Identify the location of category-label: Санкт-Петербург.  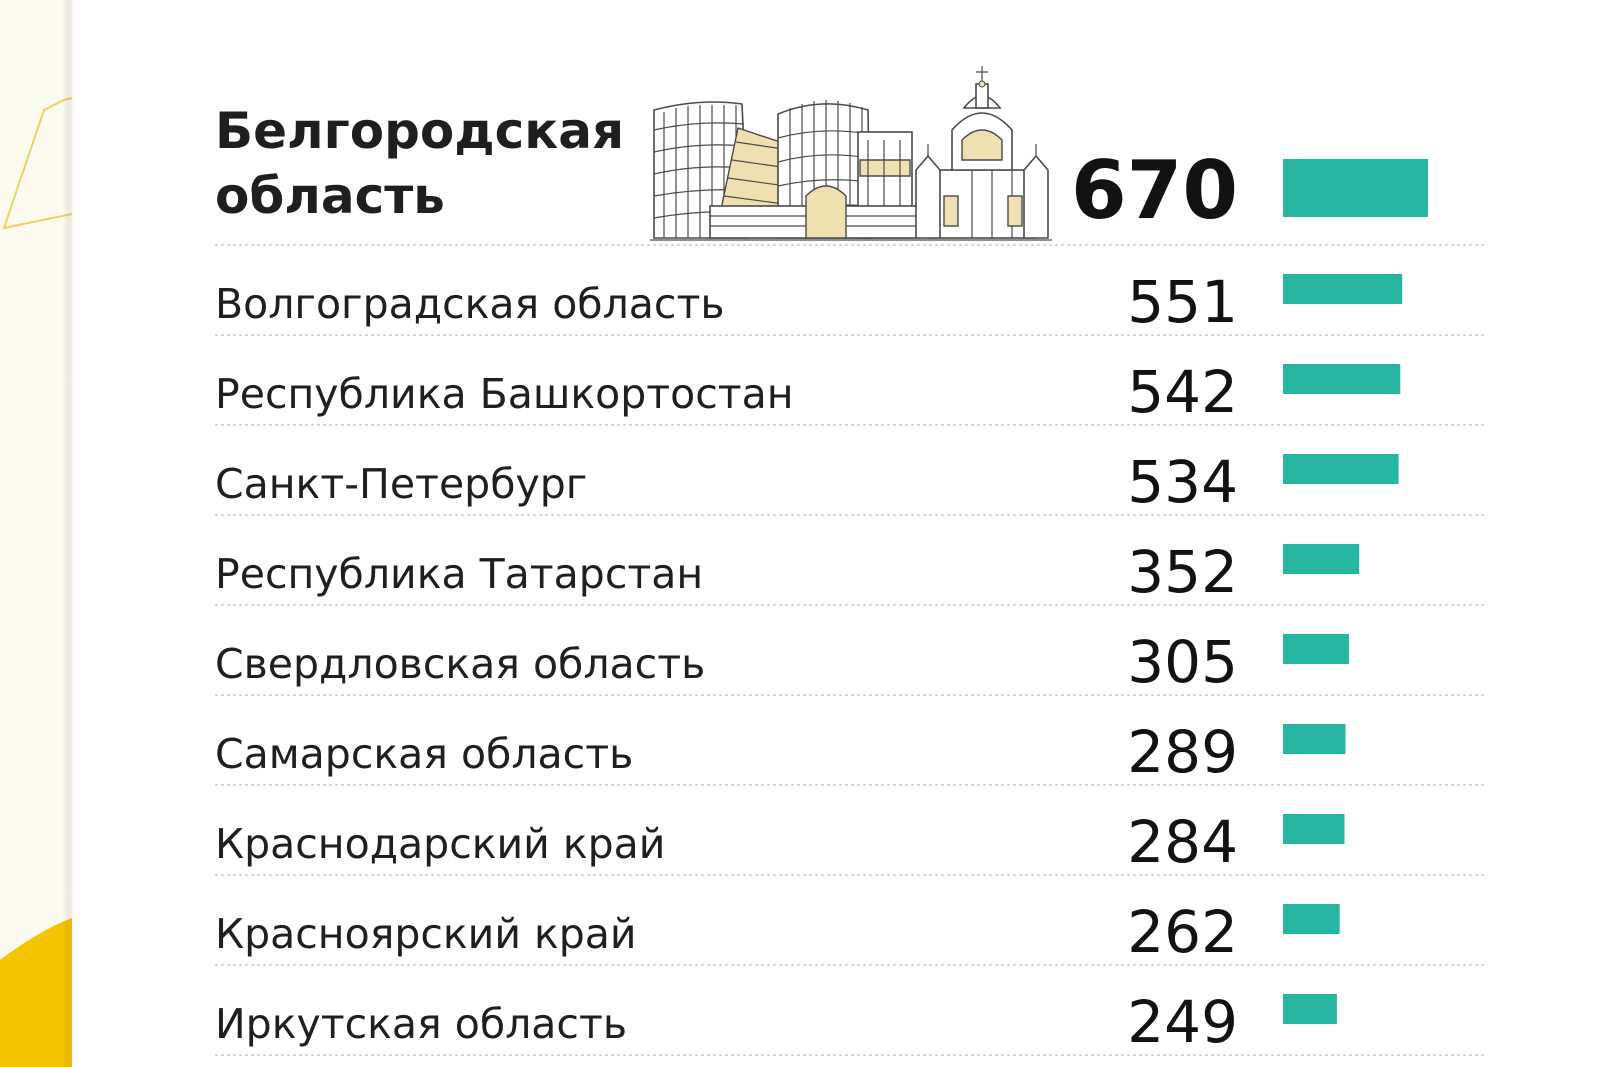
(401, 484).